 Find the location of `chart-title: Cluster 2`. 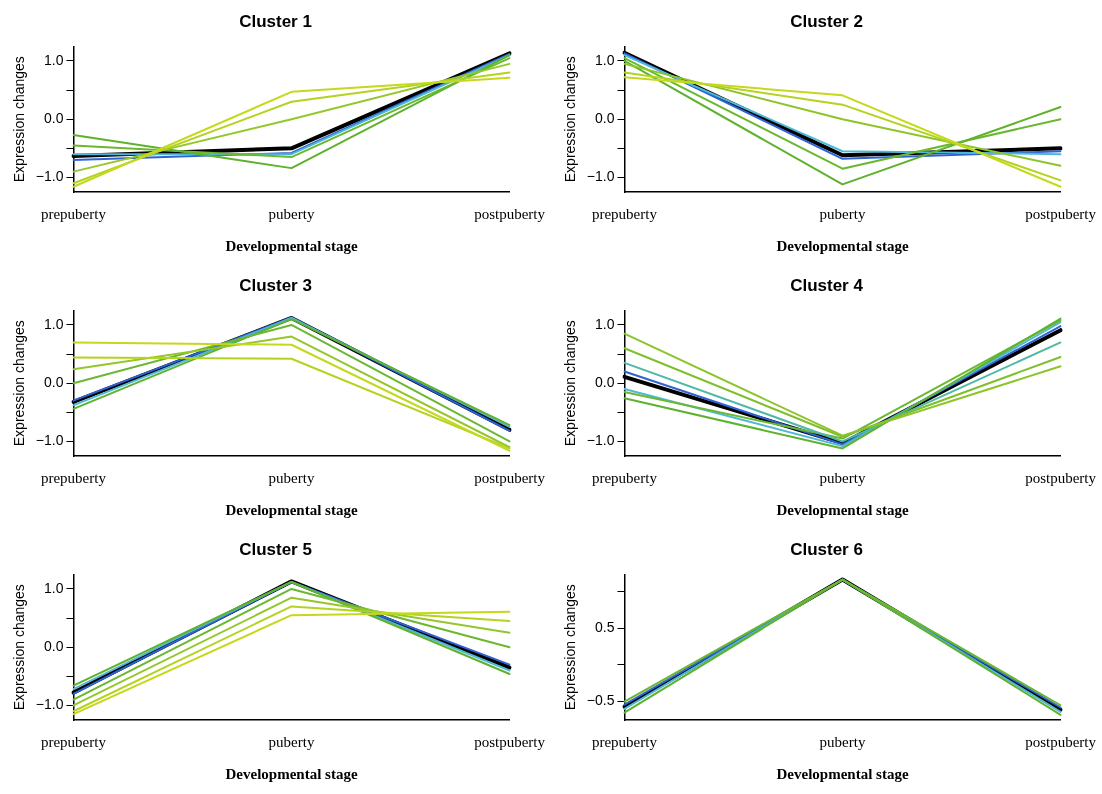

chart-title: Cluster 2 is located at coordinates (826, 21).